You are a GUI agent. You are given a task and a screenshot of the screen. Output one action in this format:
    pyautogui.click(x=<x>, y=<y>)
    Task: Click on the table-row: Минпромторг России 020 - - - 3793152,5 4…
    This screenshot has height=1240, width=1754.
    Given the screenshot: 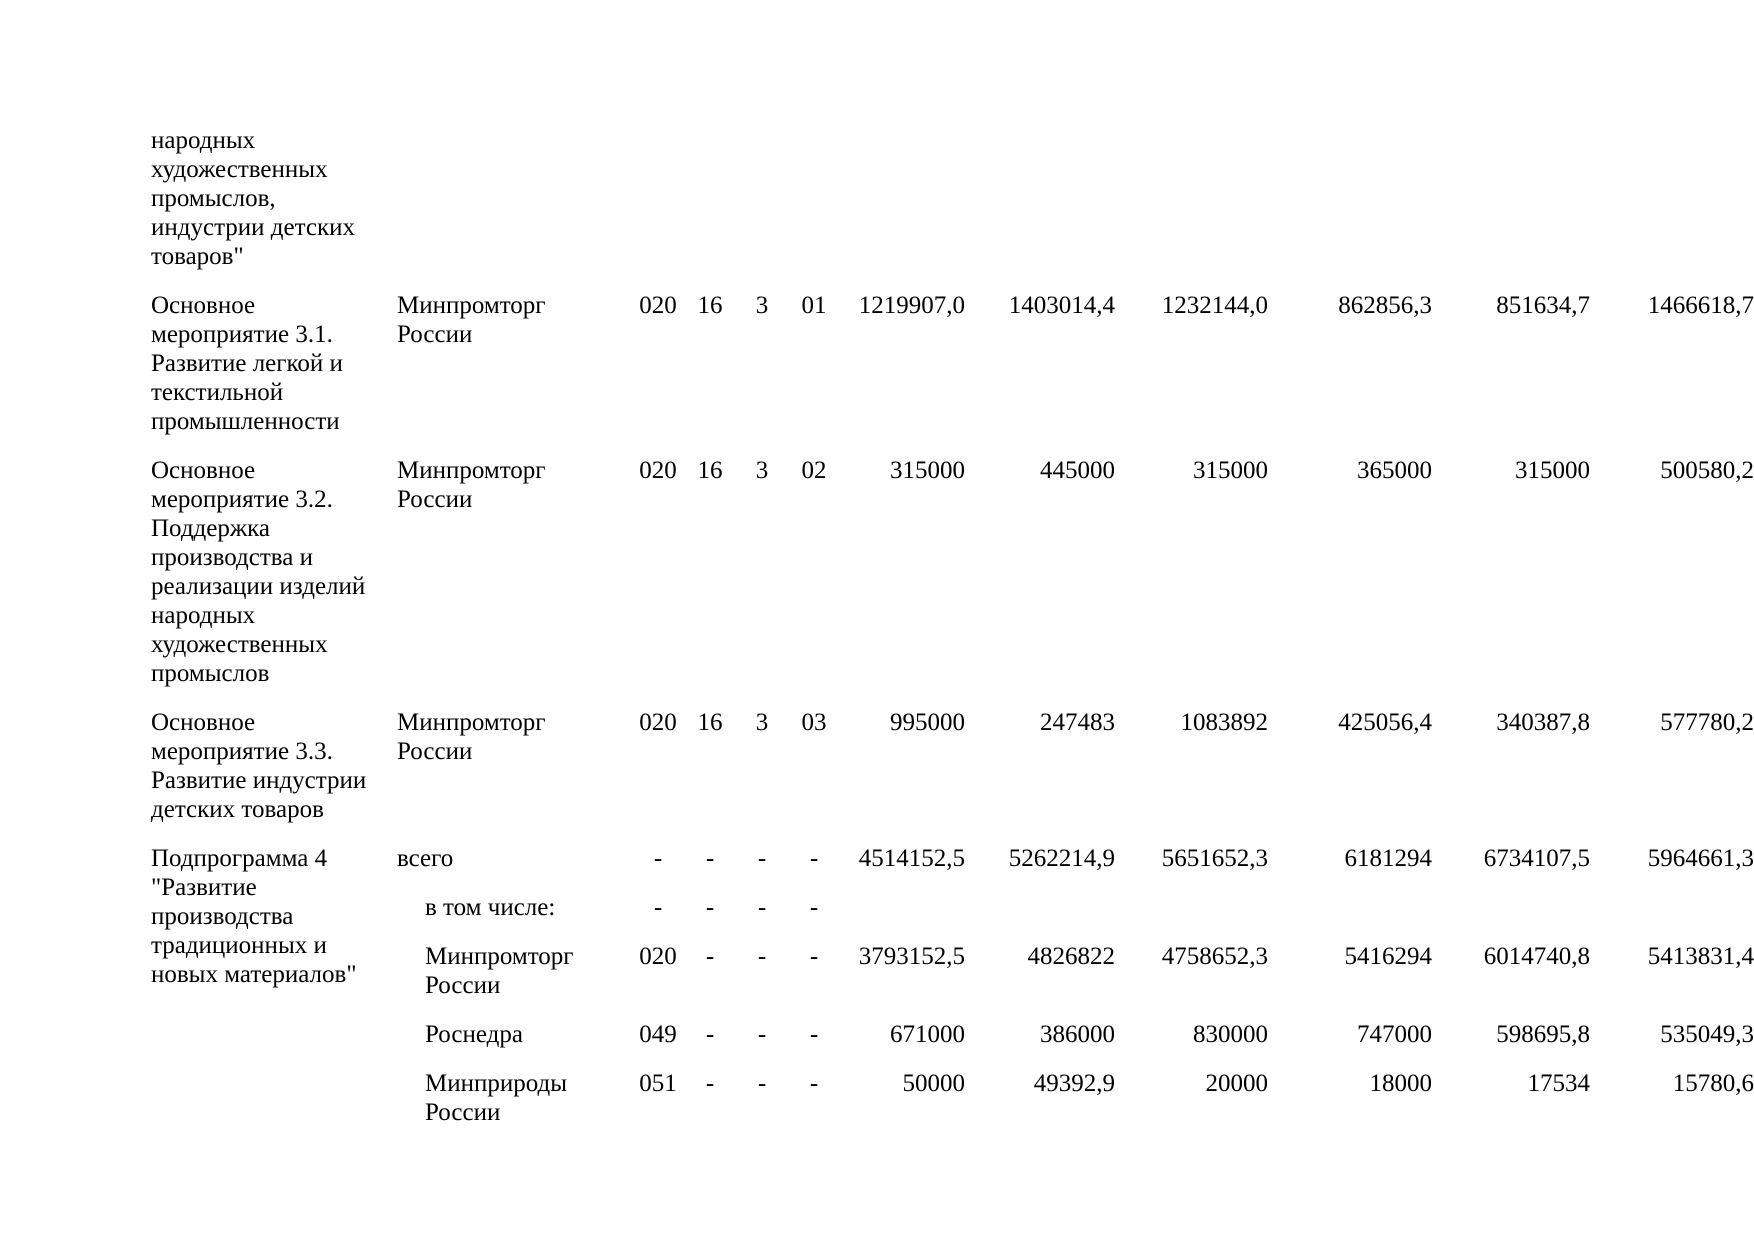 What is the action you would take?
    pyautogui.click(x=952, y=981)
    